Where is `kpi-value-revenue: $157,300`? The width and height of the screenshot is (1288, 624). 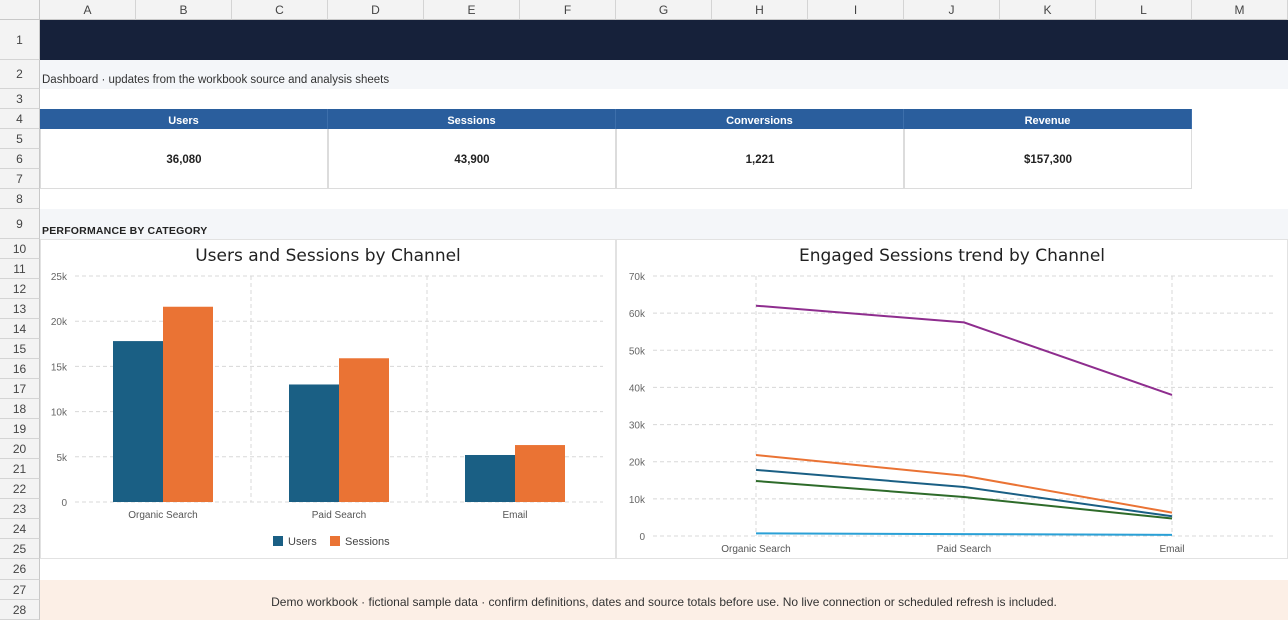 kpi-value-revenue: $157,300 is located at coordinates (1048, 159).